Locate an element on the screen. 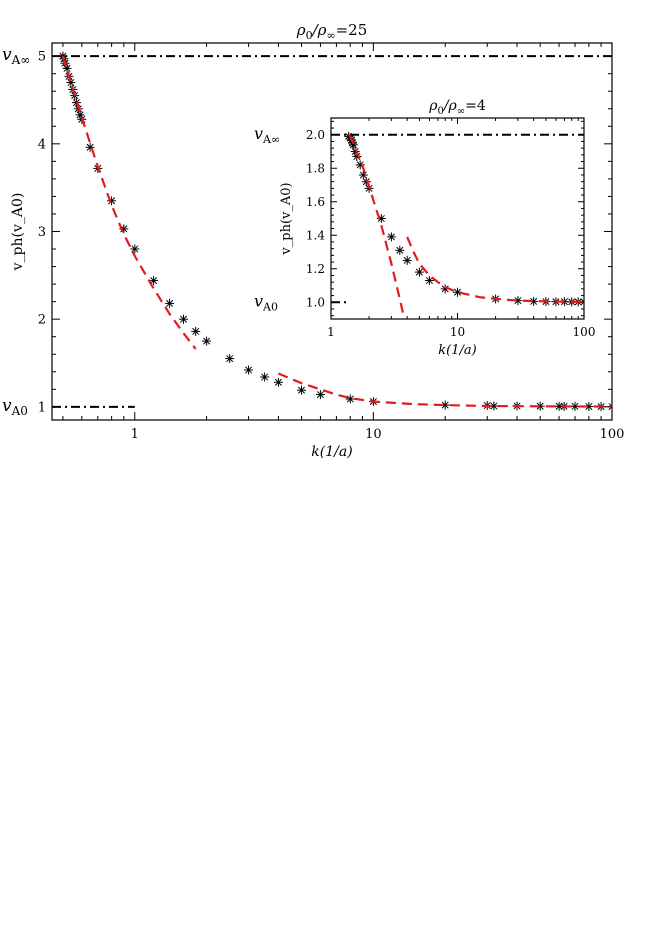  reference-line-label: vA∞ is located at coordinates (16, 56).